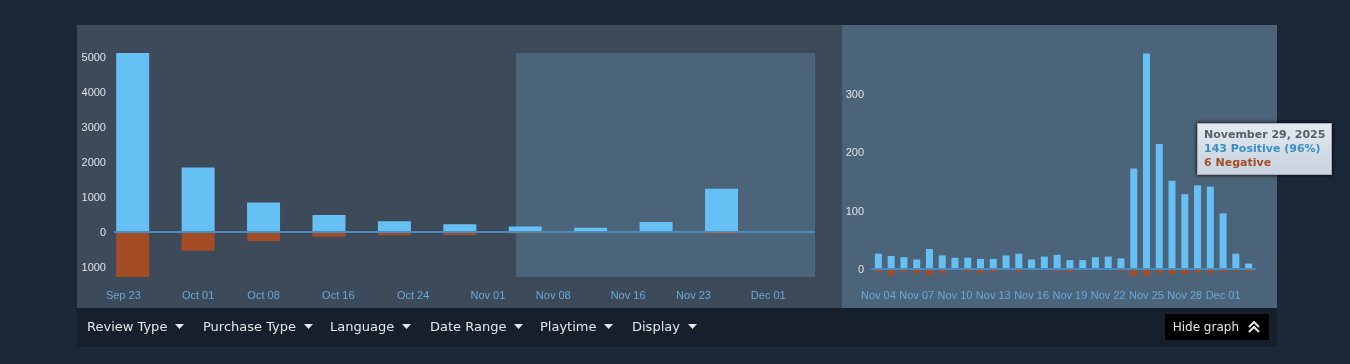 The width and height of the screenshot is (1350, 364). I want to click on x-tick-label: Oct 01, so click(198, 294).